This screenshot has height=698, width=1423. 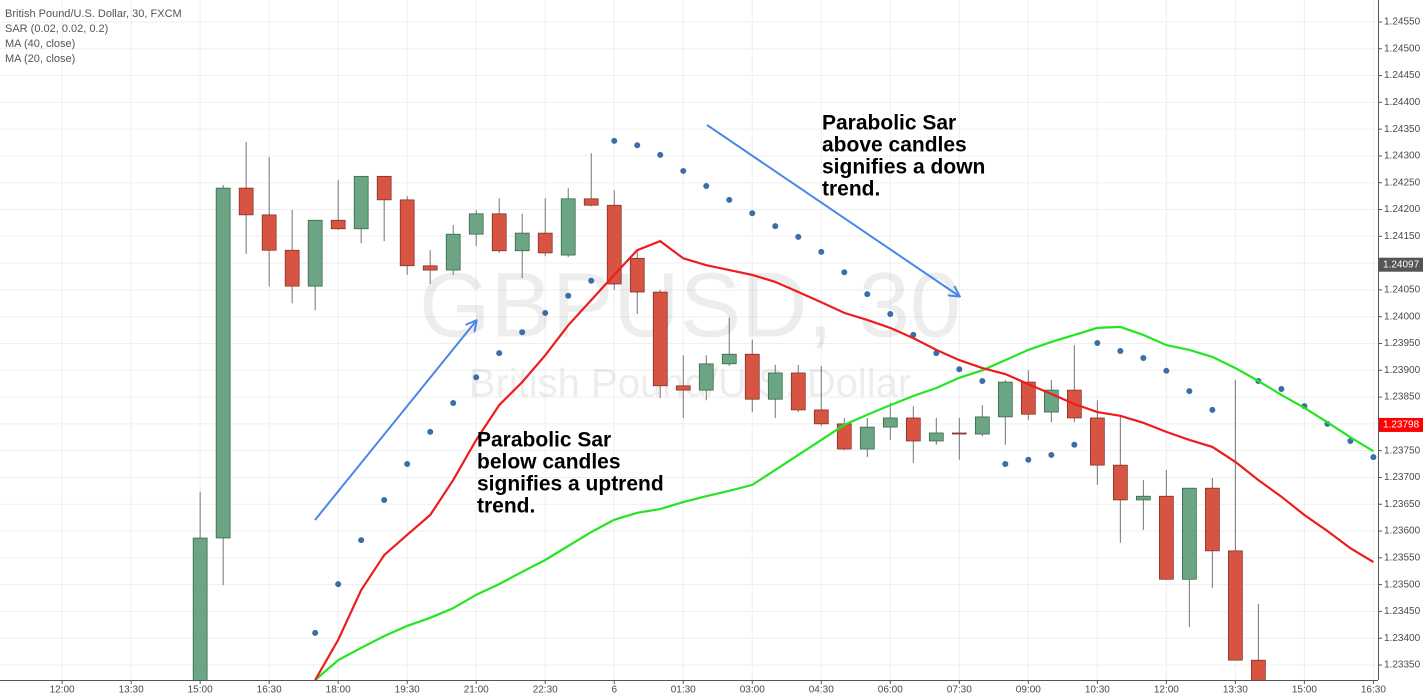 What do you see at coordinates (1402, 156) in the screenshot?
I see `y-tick-label: 1.24300` at bounding box center [1402, 156].